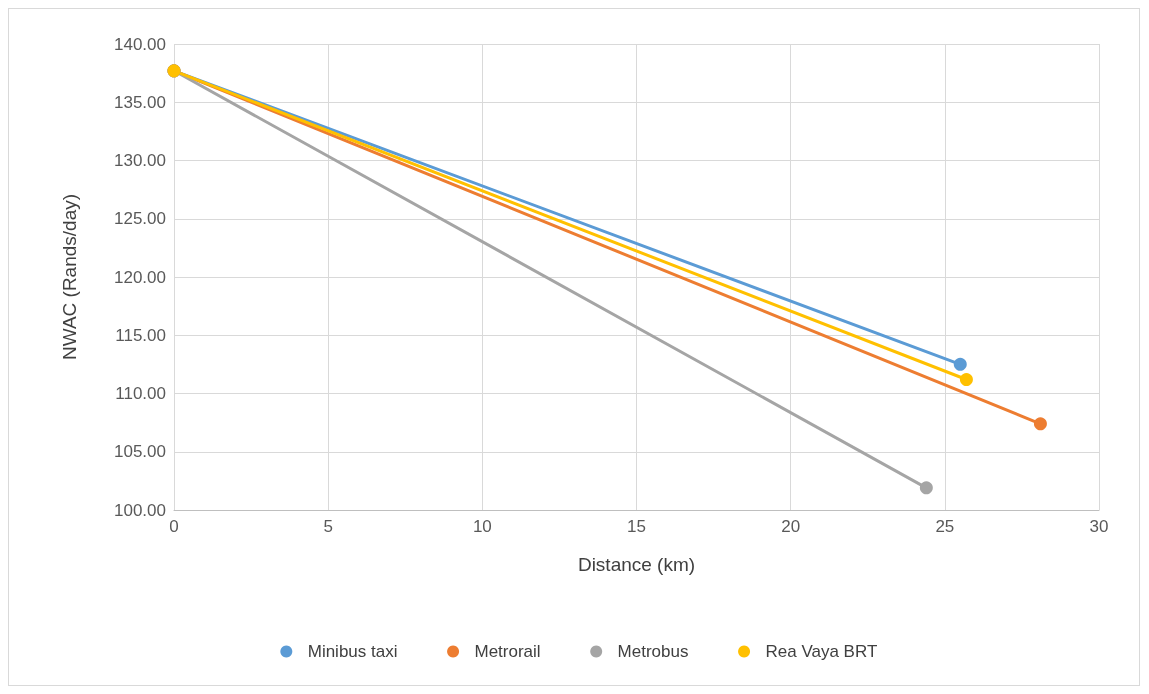 The width and height of the screenshot is (1149, 694). What do you see at coordinates (328, 526) in the screenshot?
I see `x-tick-label: 5` at bounding box center [328, 526].